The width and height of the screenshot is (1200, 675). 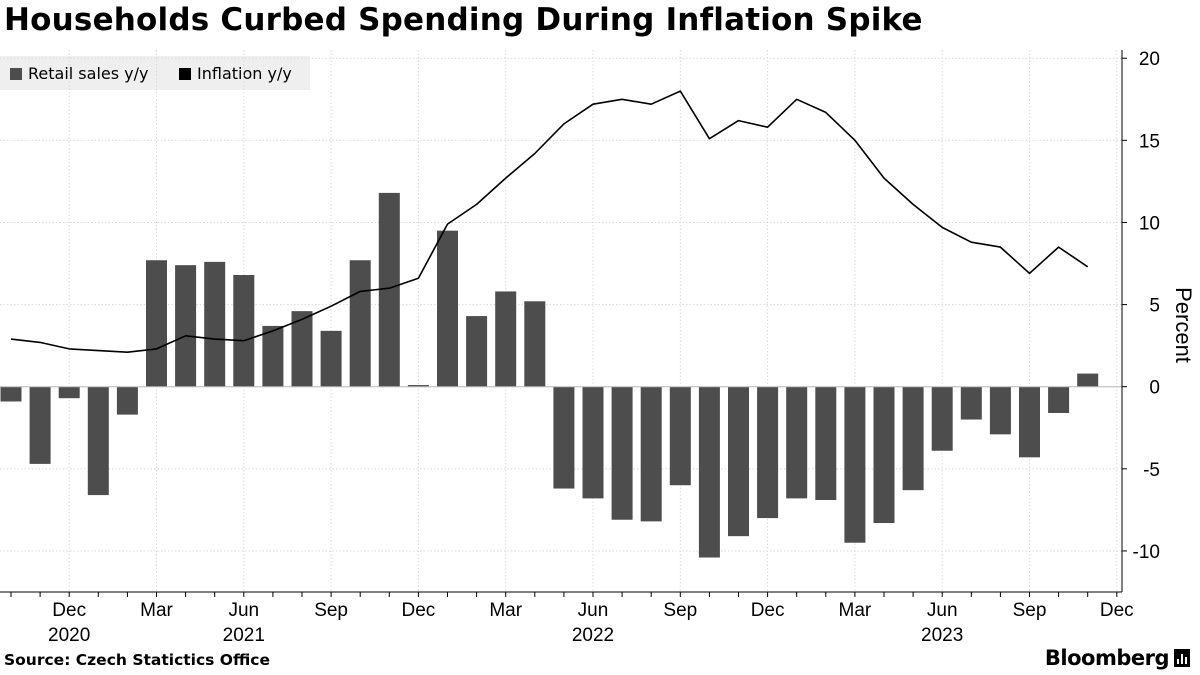 I want to click on source-note: Source: Czech Statictics Office, so click(x=137, y=660).